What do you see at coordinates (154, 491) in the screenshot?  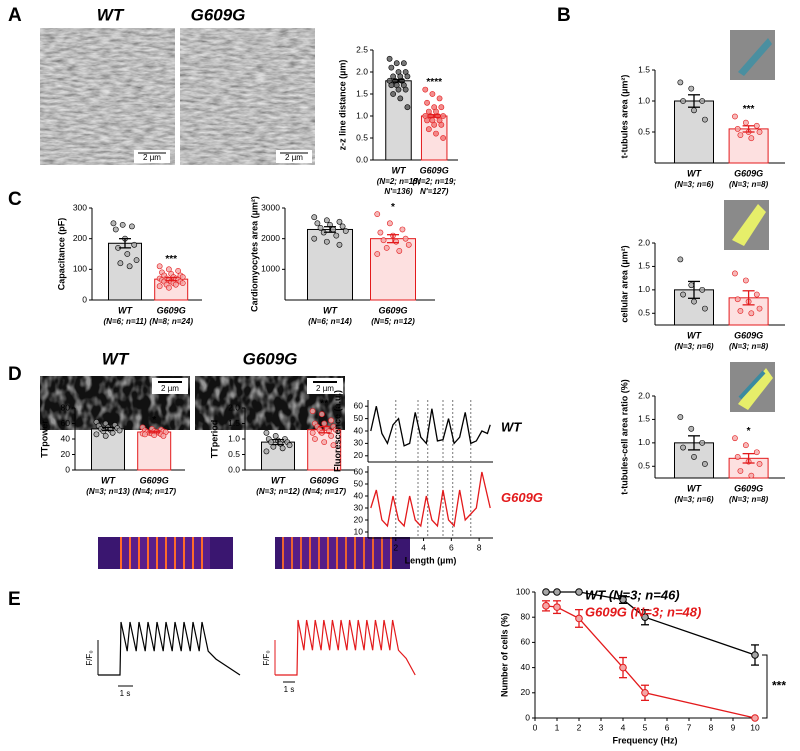 I see `category-note: (N=4; n=17)` at bounding box center [154, 491].